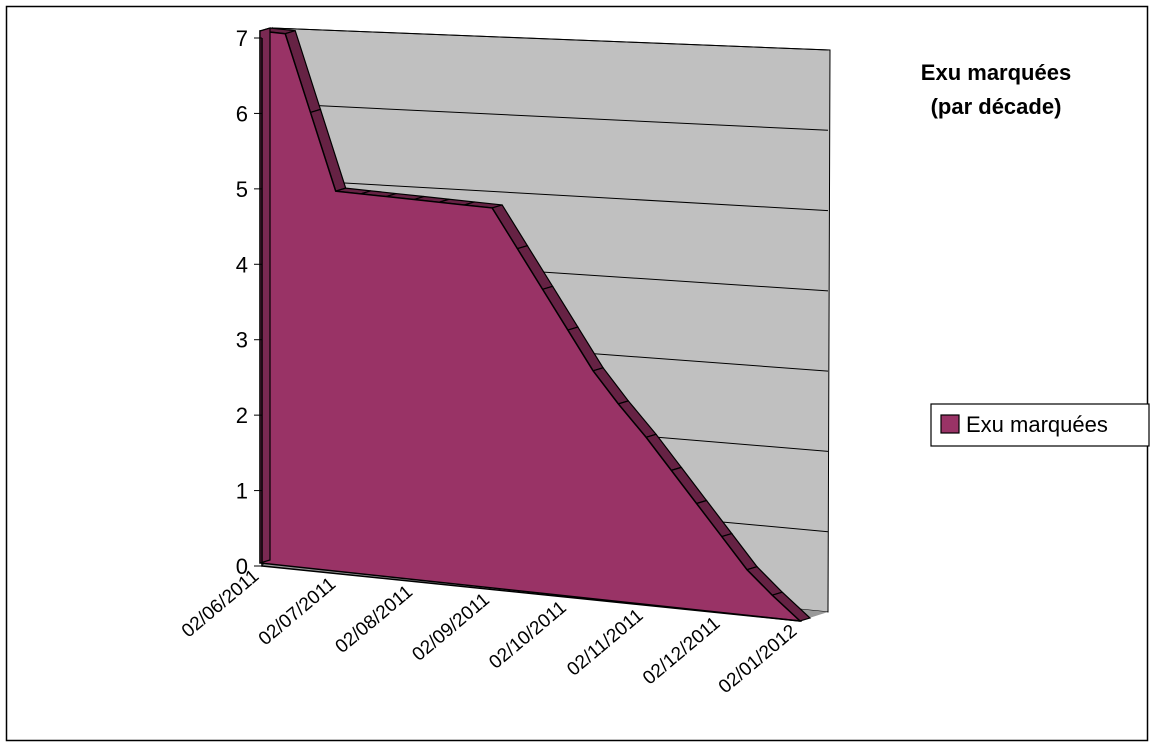 Image resolution: width=1155 pixels, height=754 pixels. What do you see at coordinates (242, 113) in the screenshot?
I see `y-tick-label: 6` at bounding box center [242, 113].